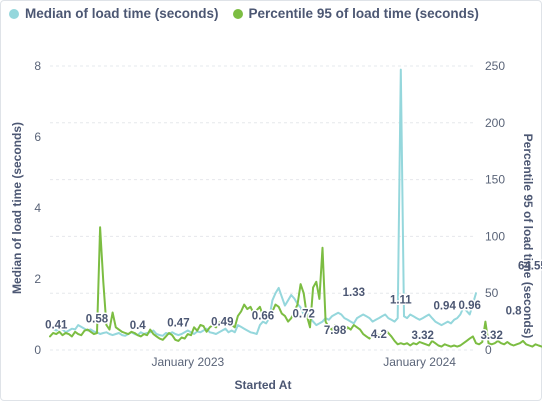 The width and height of the screenshot is (542, 401). I want to click on right-axis-ticks: 0 50 100 150 200 250, so click(495, 208).